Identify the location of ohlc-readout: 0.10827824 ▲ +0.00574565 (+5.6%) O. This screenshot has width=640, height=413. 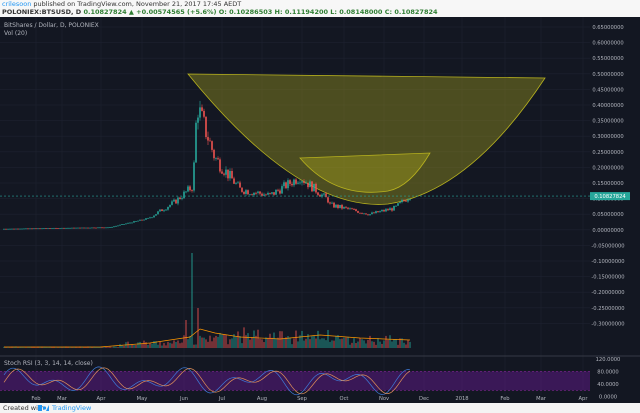
(260, 12).